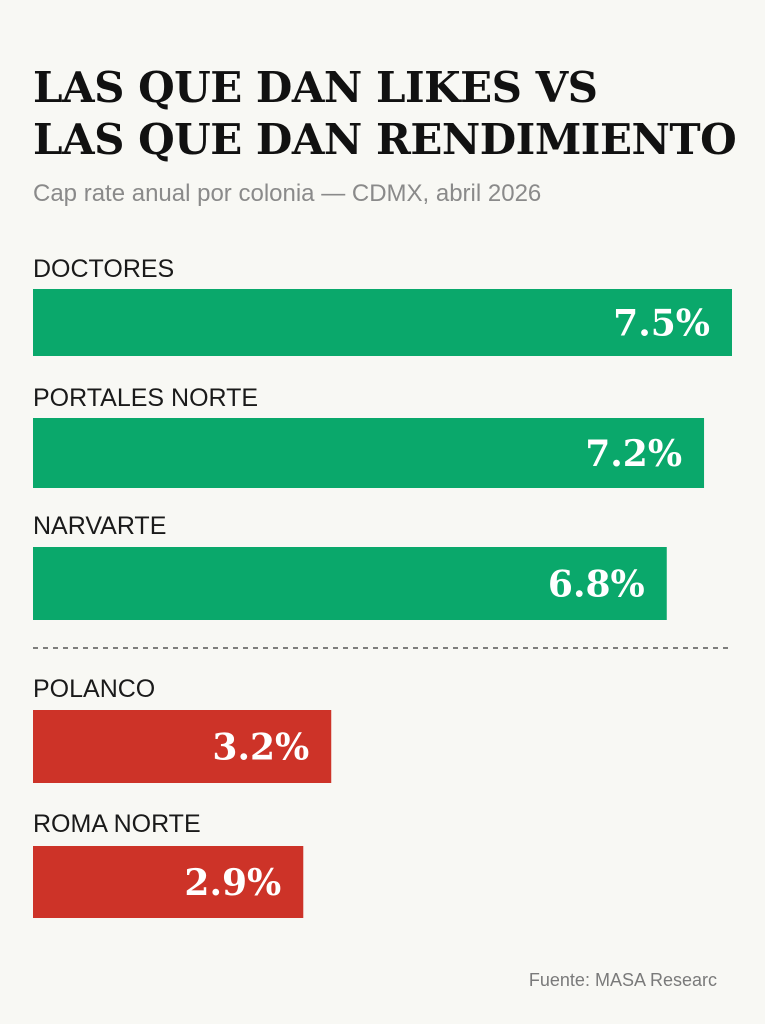  I want to click on bar-narvarte, so click(350, 583).